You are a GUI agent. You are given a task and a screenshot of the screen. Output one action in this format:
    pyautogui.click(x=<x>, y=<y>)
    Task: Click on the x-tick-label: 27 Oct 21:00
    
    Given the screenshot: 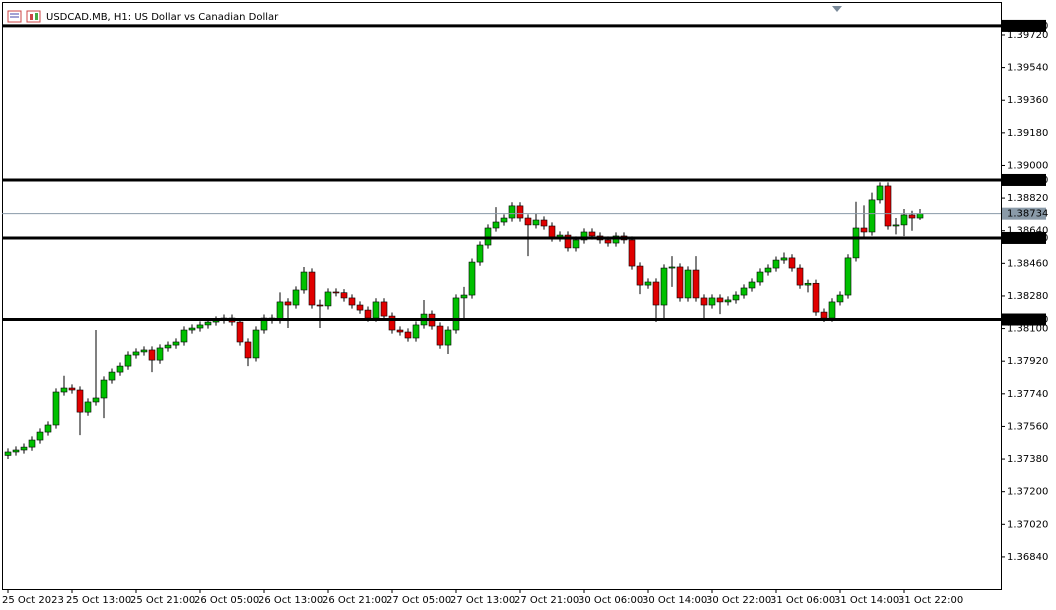 What is the action you would take?
    pyautogui.click(x=546, y=600)
    